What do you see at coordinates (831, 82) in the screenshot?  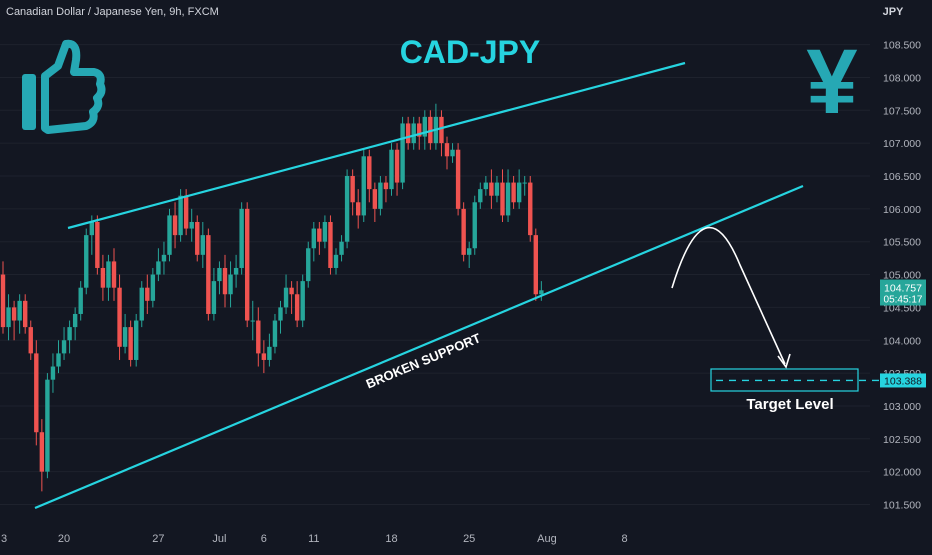 I see `yen-sign-icon: ¥` at bounding box center [831, 82].